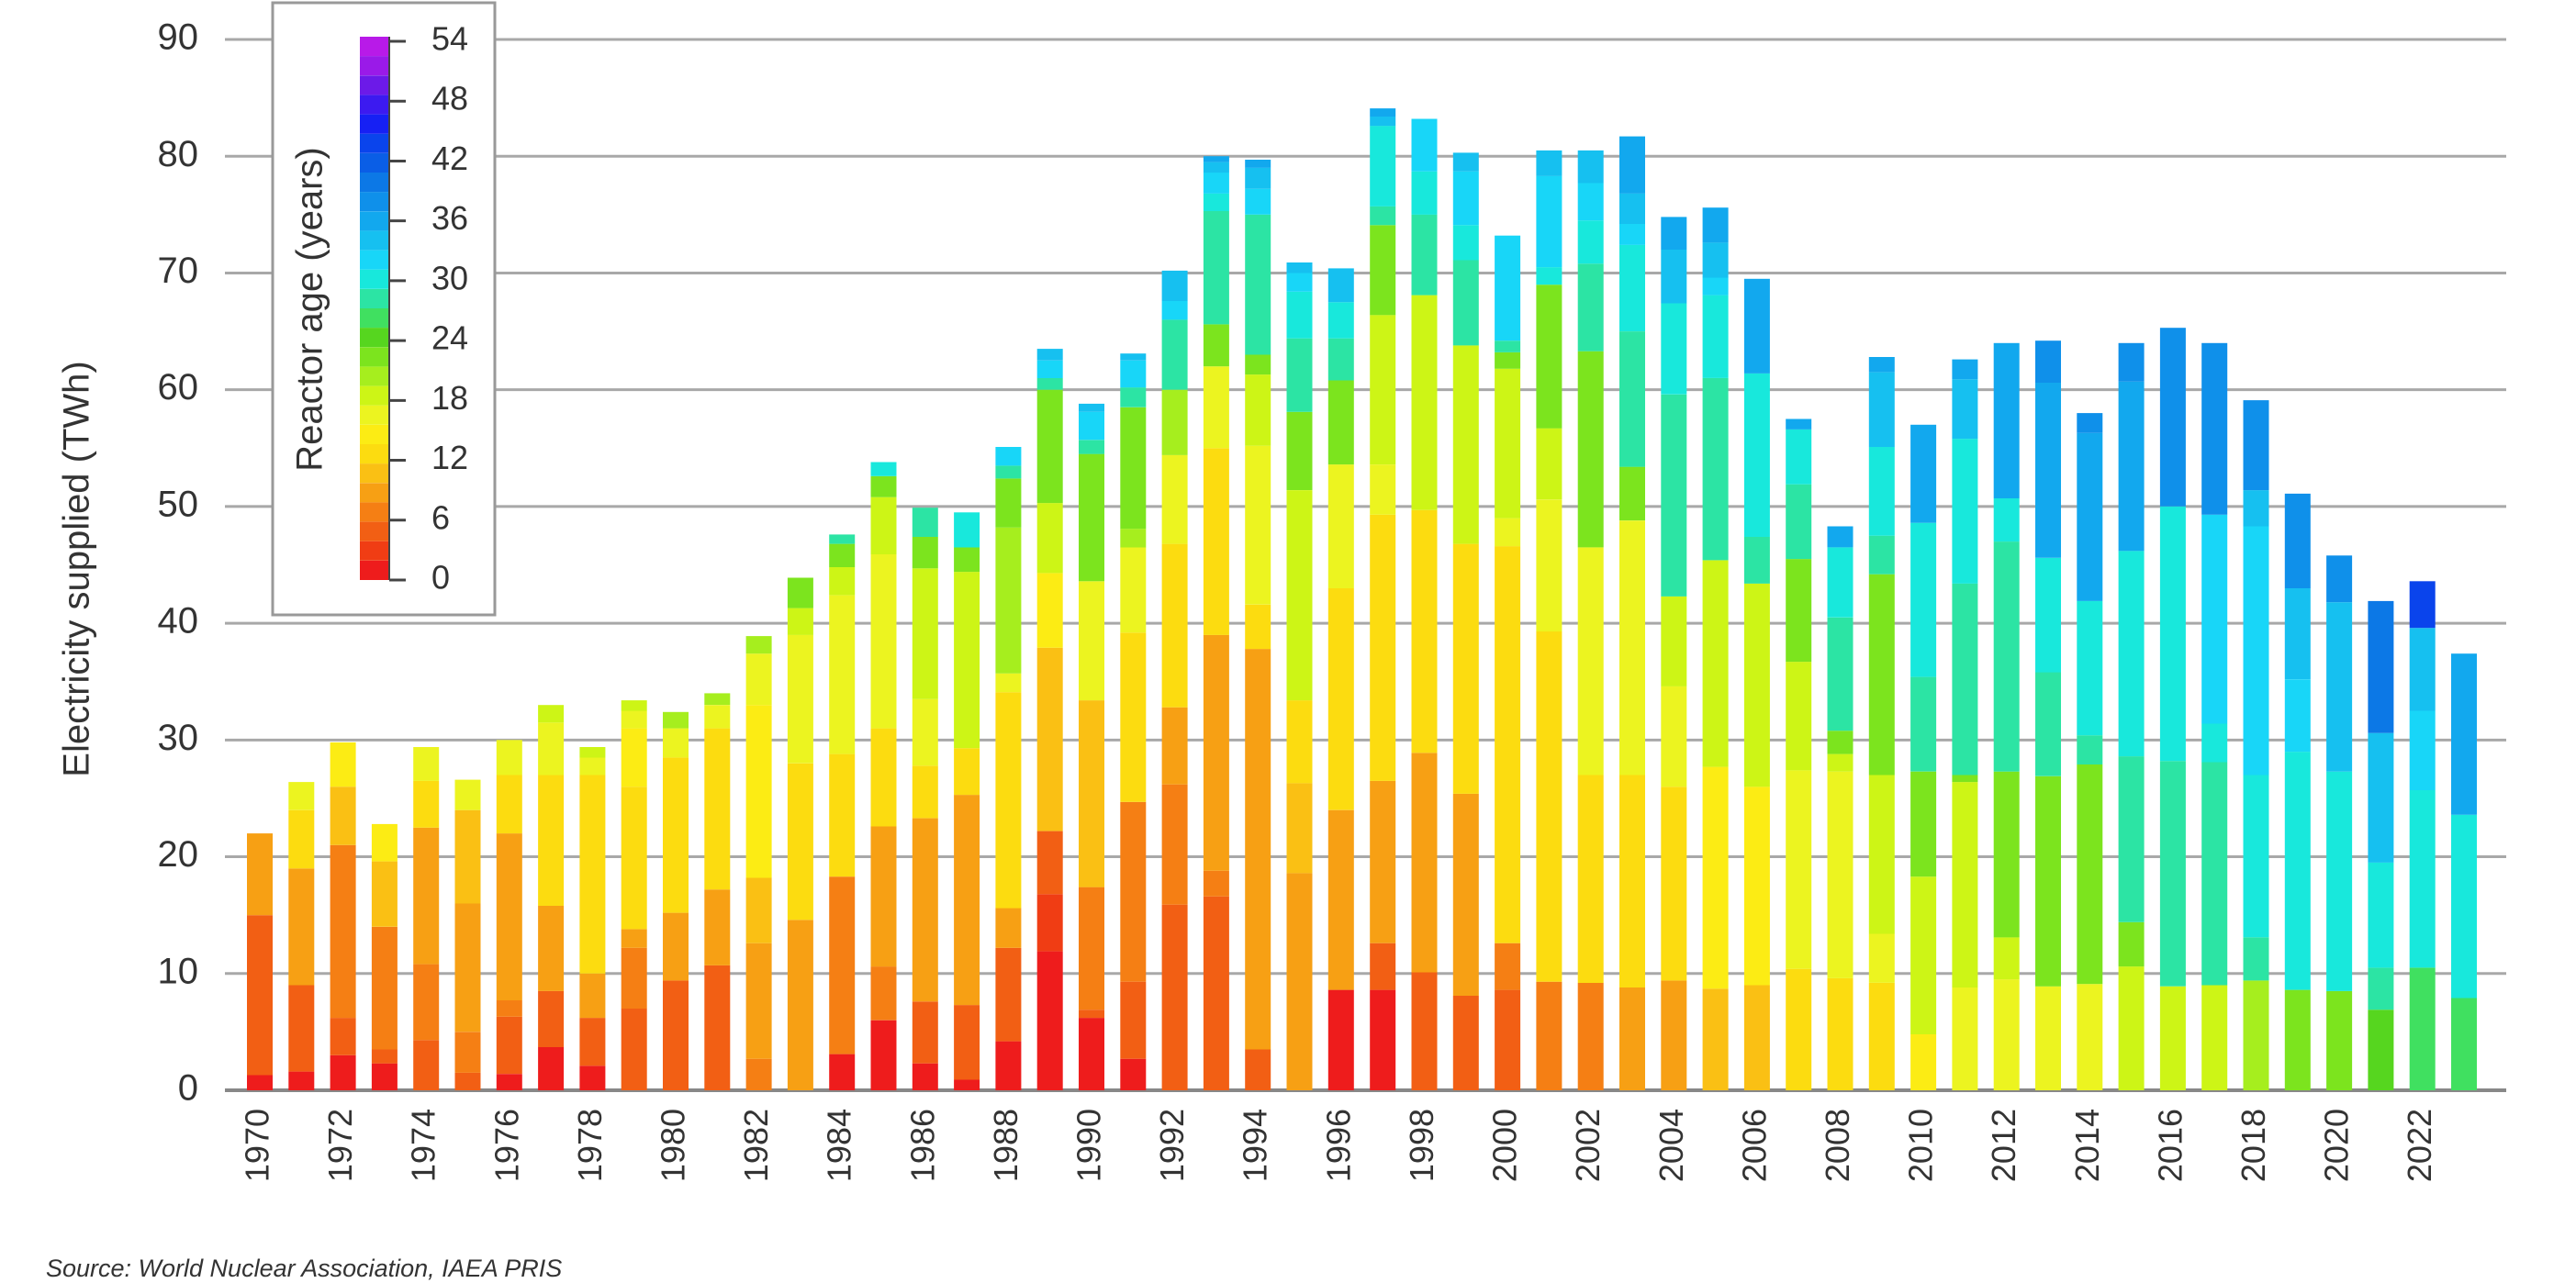  I want to click on x-tick-label: 1970, so click(257, 1145).